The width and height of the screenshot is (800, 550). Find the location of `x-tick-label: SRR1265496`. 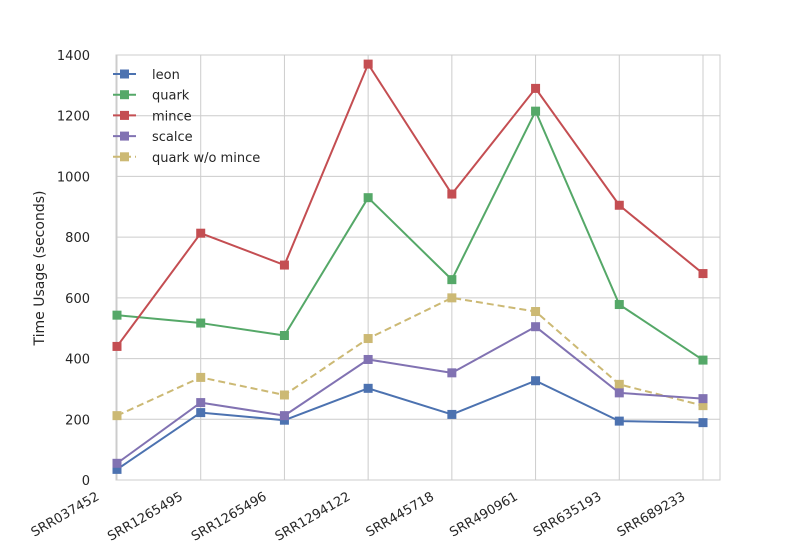

x-tick-label: SRR1265496 is located at coordinates (229, 516).